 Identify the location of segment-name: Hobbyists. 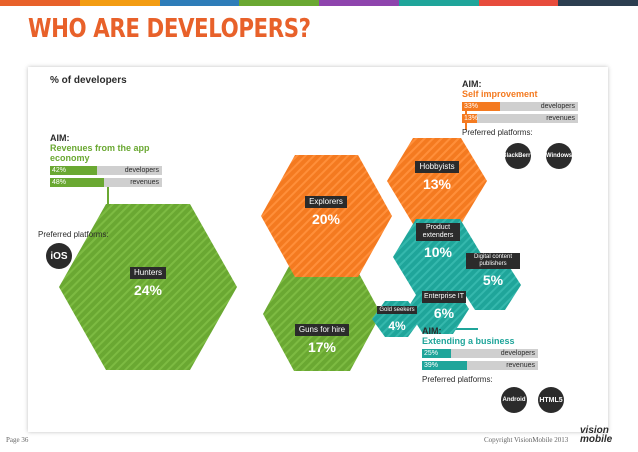
(437, 167).